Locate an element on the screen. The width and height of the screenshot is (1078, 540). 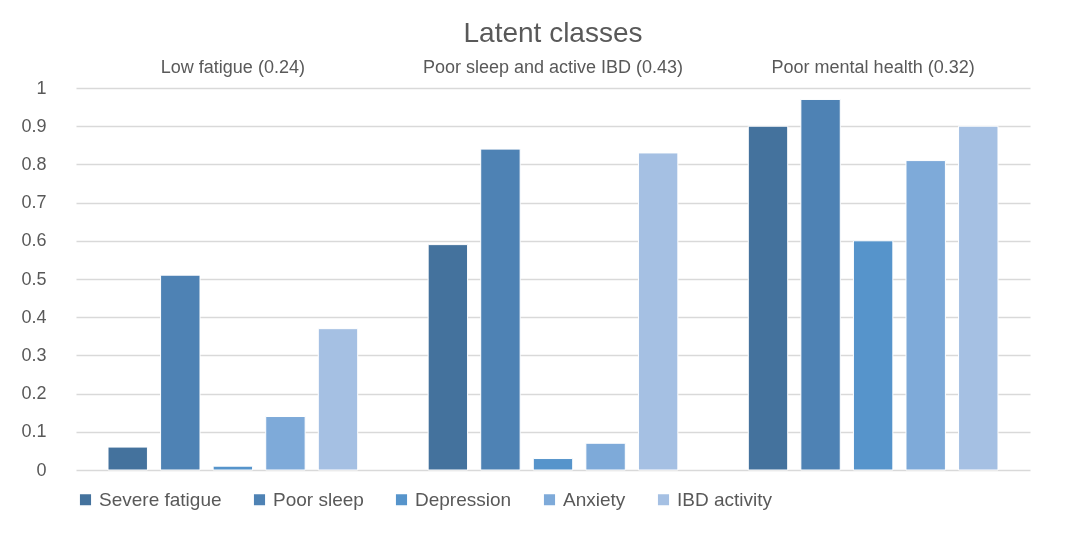
legend-label: IBD activity is located at coordinates (725, 499).